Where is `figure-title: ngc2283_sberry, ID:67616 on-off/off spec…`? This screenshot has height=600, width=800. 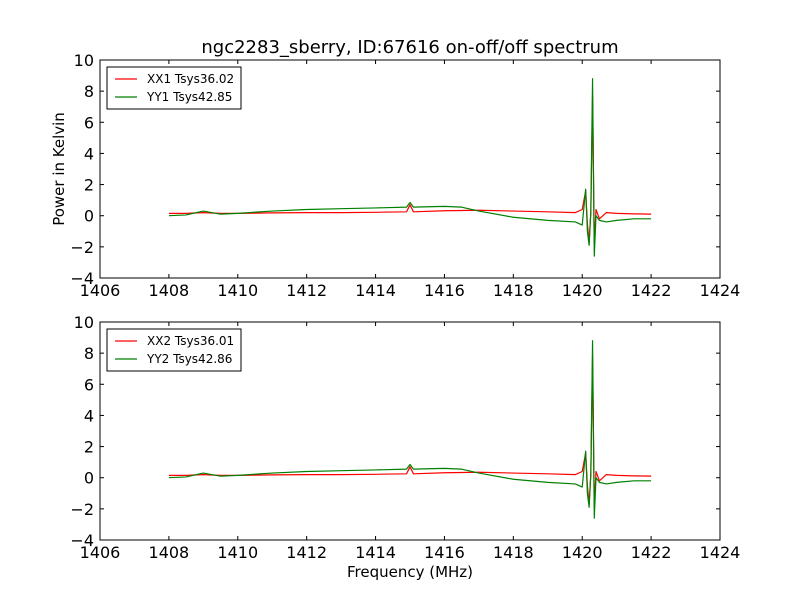 figure-title: ngc2283_sberry, ID:67616 on-off/off spec… is located at coordinates (409, 47).